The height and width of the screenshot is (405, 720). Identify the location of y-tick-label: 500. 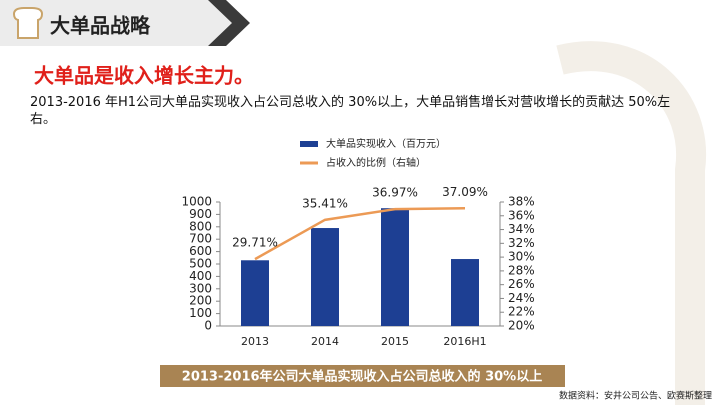
(200, 264).